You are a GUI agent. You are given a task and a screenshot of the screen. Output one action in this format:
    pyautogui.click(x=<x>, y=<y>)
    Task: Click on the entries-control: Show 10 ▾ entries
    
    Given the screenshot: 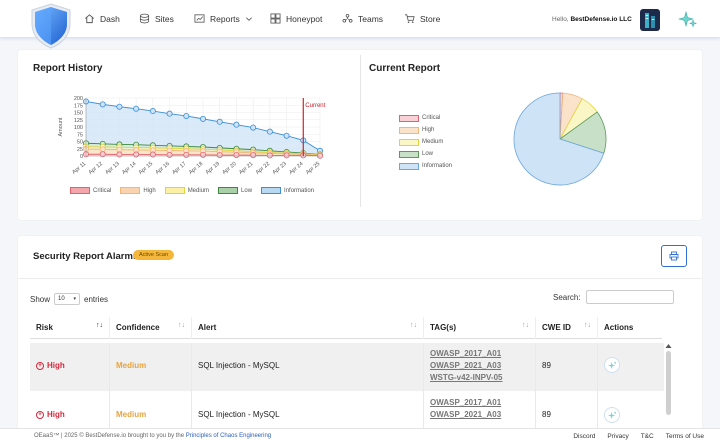 What is the action you would take?
    pyautogui.click(x=69, y=299)
    